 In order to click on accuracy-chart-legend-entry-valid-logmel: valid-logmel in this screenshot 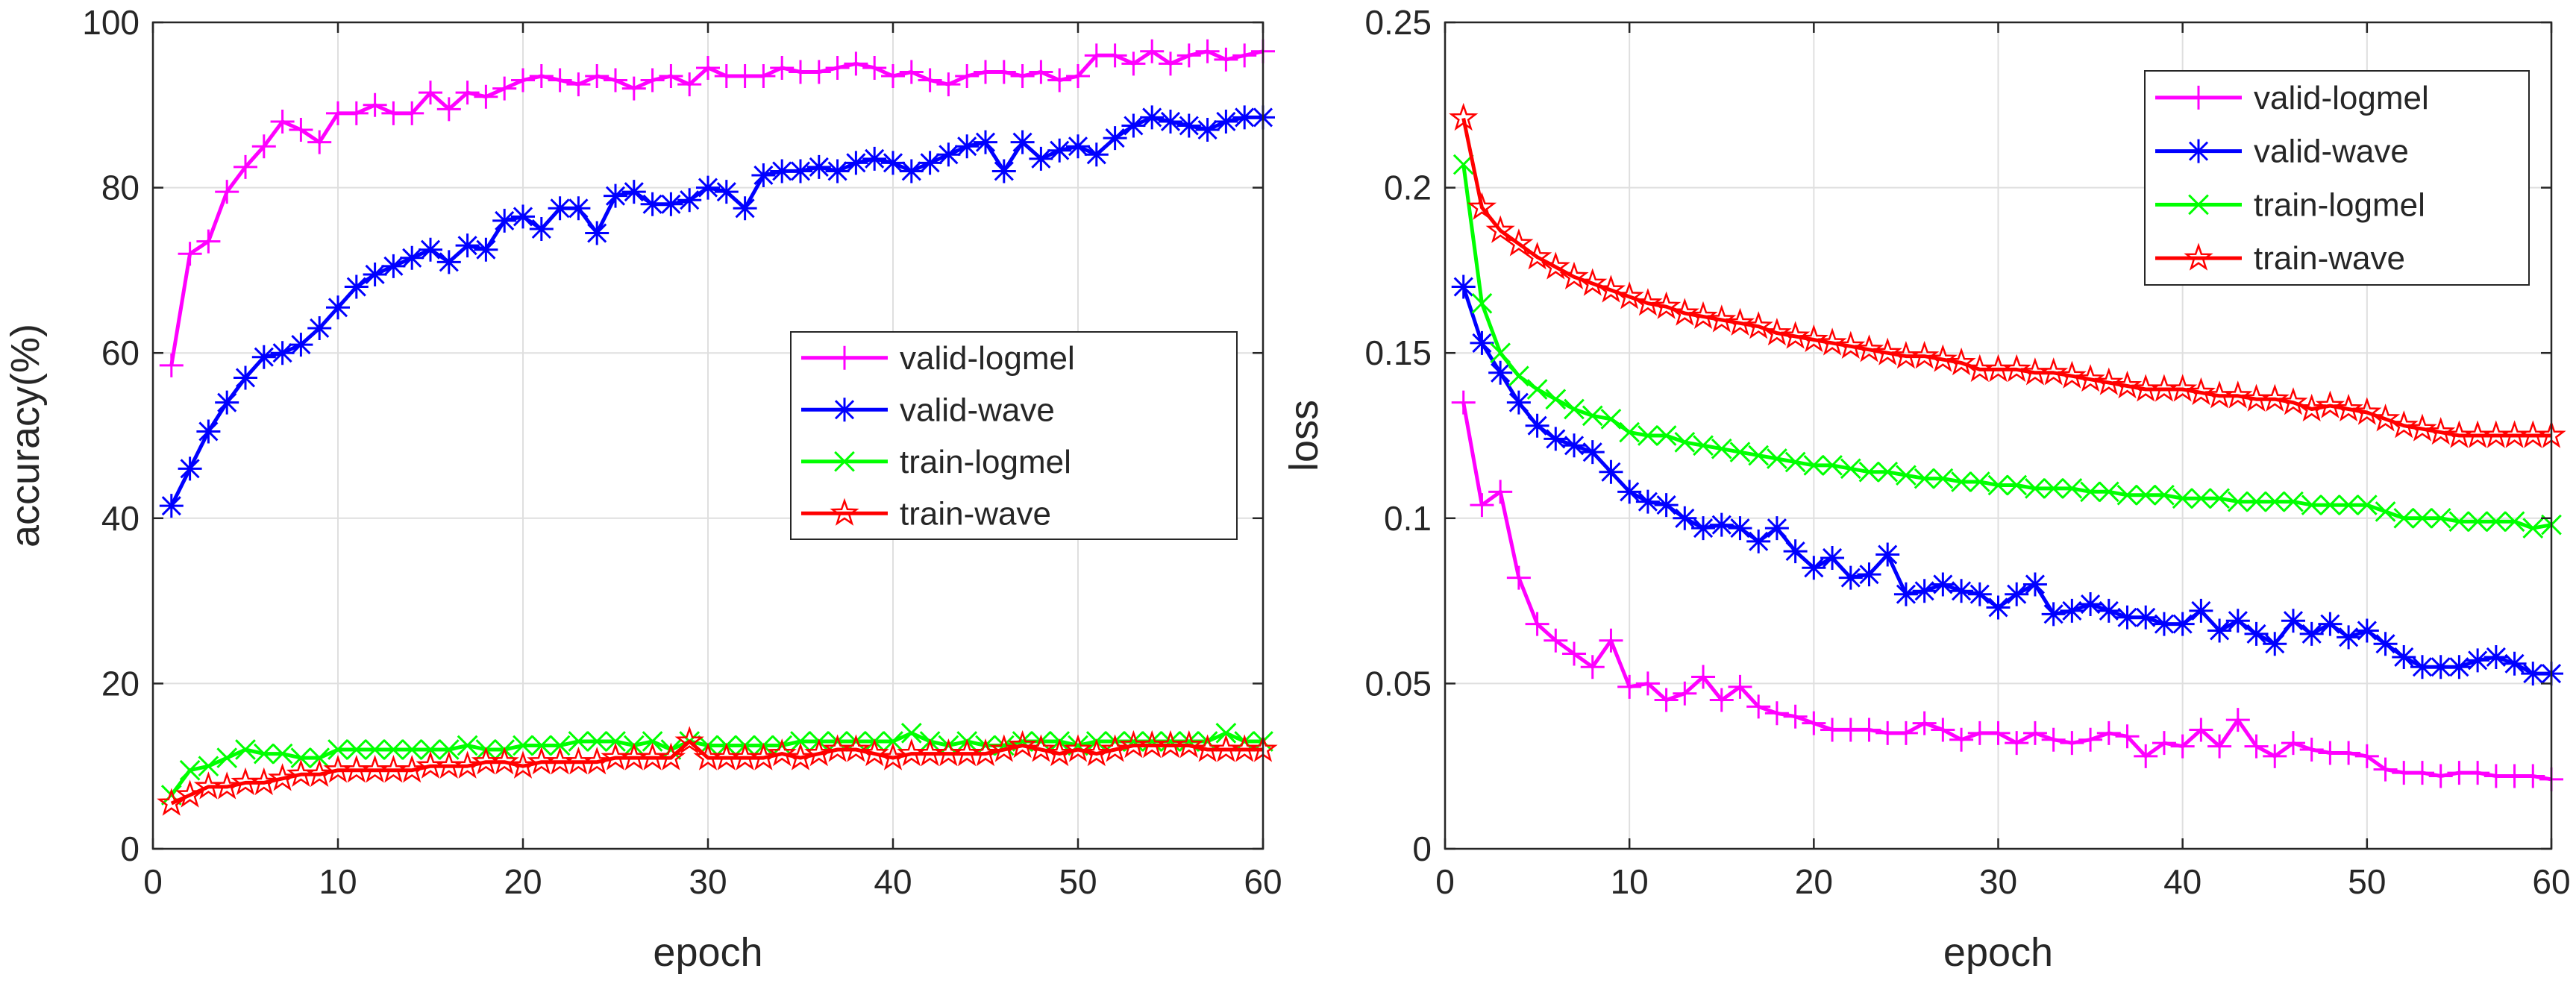, I will do `click(938, 358)`.